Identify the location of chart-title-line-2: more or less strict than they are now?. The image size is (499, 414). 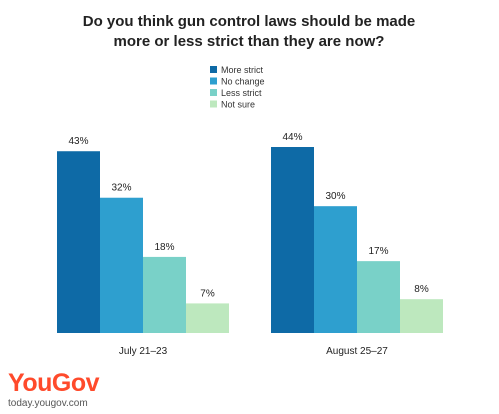
(249, 41).